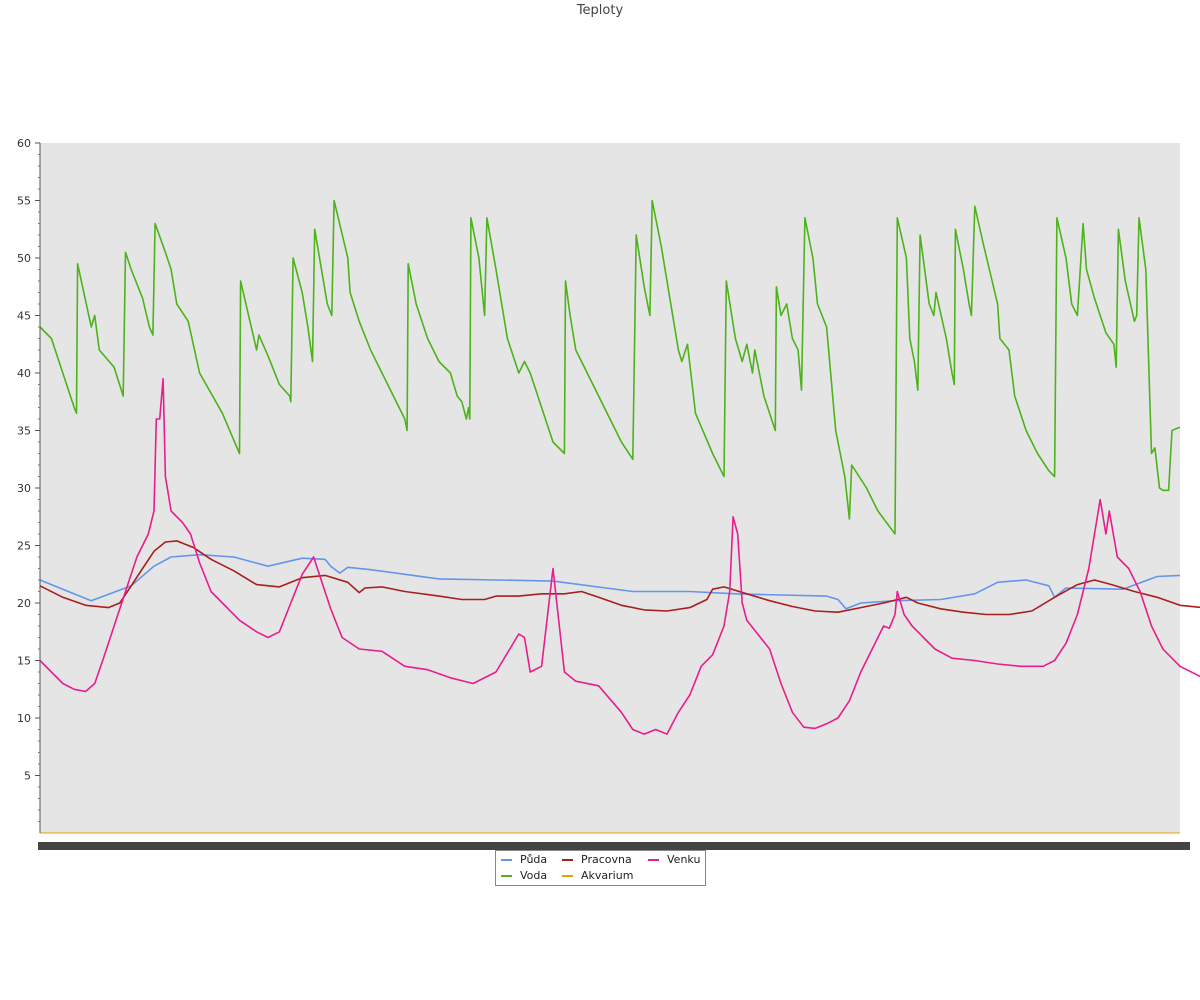 Image resolution: width=1200 pixels, height=1000 pixels. Describe the element at coordinates (606, 859) in the screenshot. I see `legend-label: Pracovna` at that location.